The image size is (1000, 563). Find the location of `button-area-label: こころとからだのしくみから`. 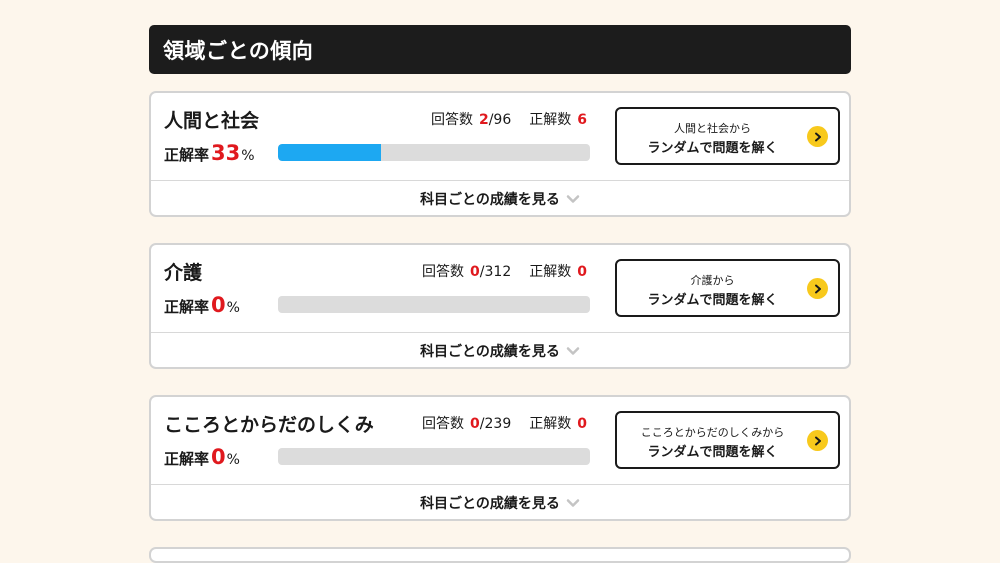

button-area-label: こころとからだのしくみから is located at coordinates (712, 432).